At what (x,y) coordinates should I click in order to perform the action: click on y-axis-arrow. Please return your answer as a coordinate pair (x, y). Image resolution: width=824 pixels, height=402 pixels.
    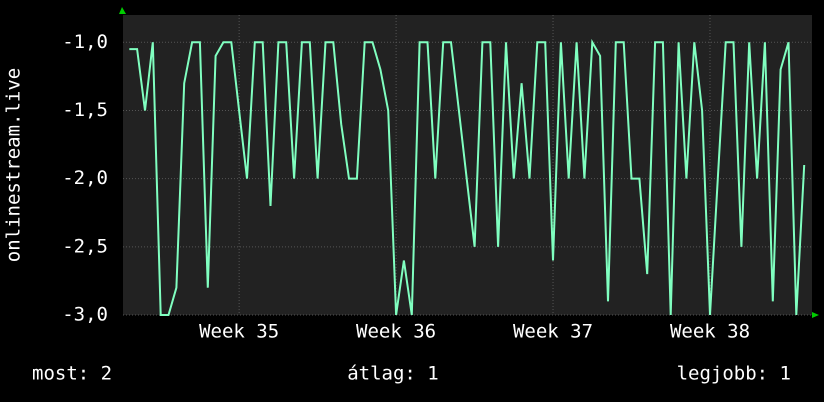
    Looking at the image, I should click on (122, 10).